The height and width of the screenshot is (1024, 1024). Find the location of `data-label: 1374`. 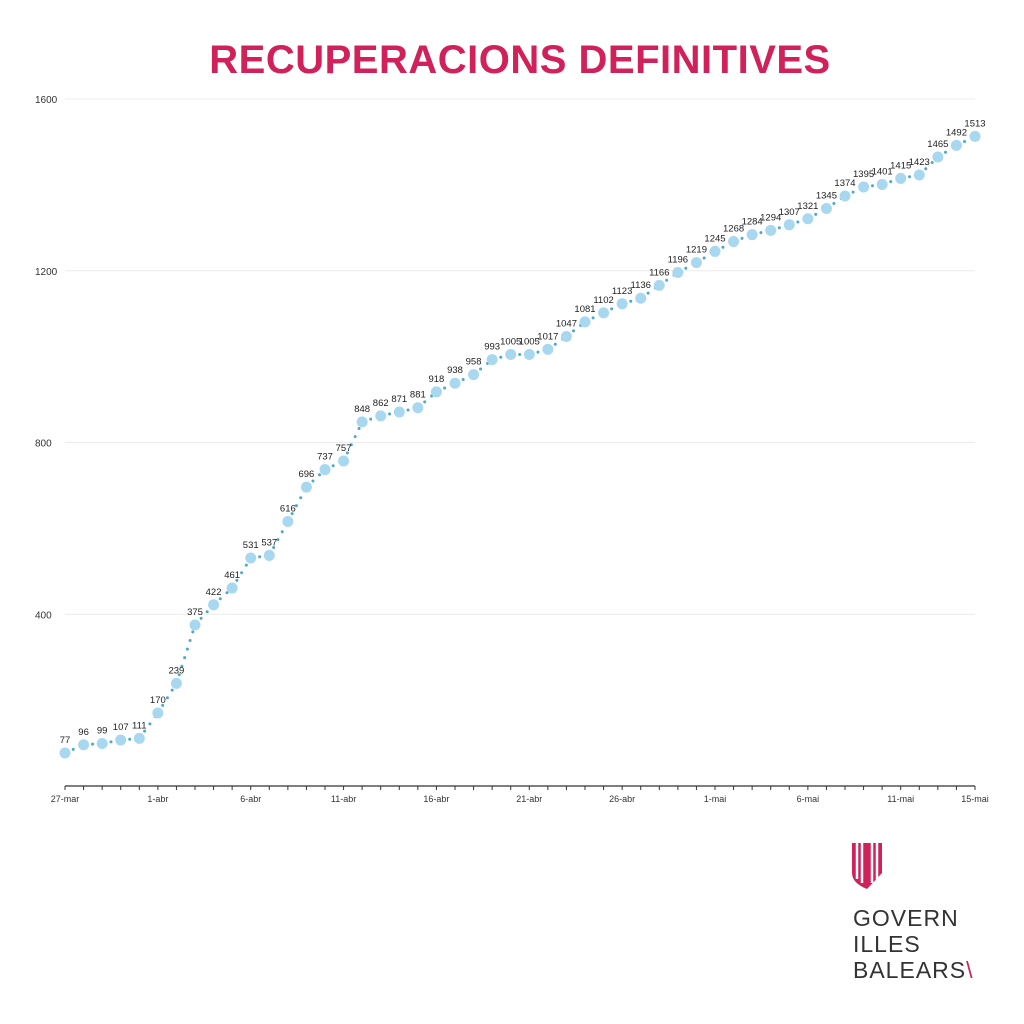

data-label: 1374 is located at coordinates (844, 183).